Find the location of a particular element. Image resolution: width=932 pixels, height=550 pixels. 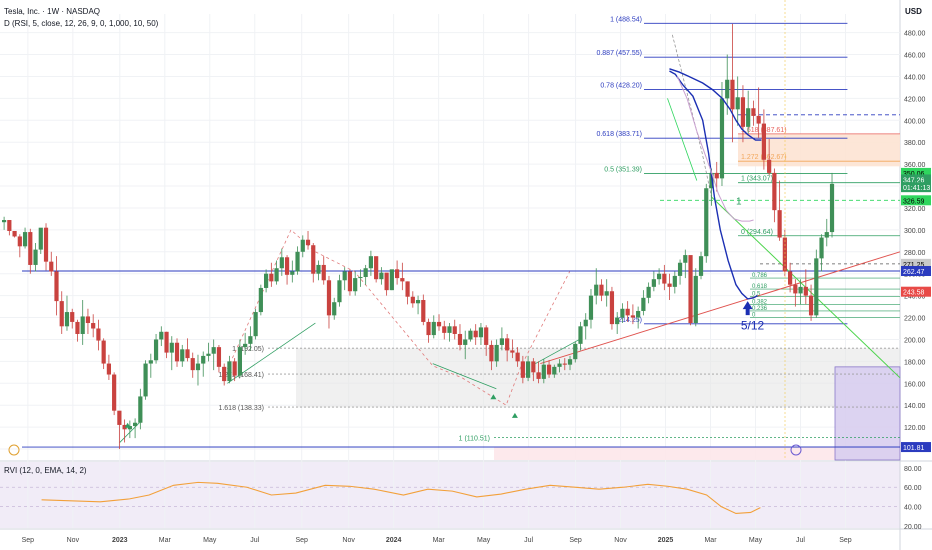

price-tick-label: 200.00 is located at coordinates (915, 340).